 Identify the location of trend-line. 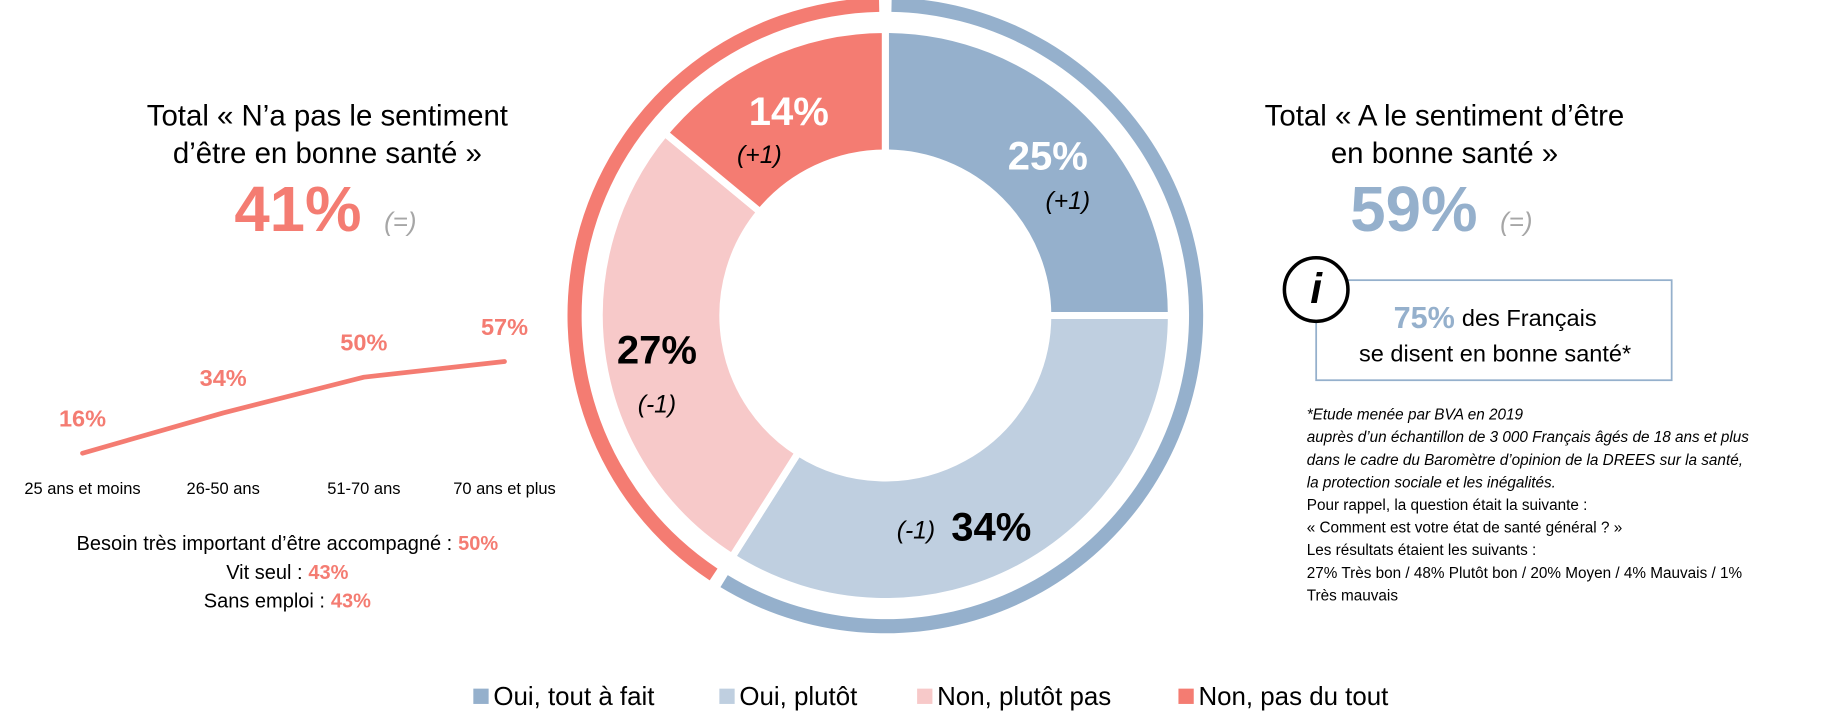
(293, 407).